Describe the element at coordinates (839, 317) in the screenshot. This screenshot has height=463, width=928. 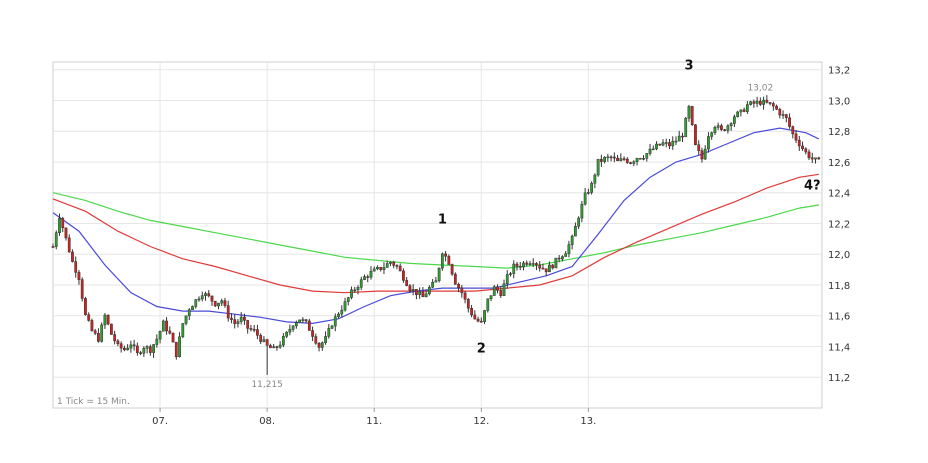
I see `y-tick-label: 11,6` at that location.